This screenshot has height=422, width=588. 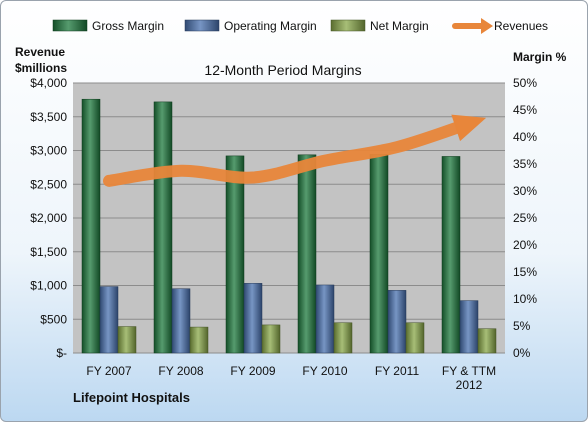 I want to click on right-tick-label: 25%, so click(x=525, y=218).